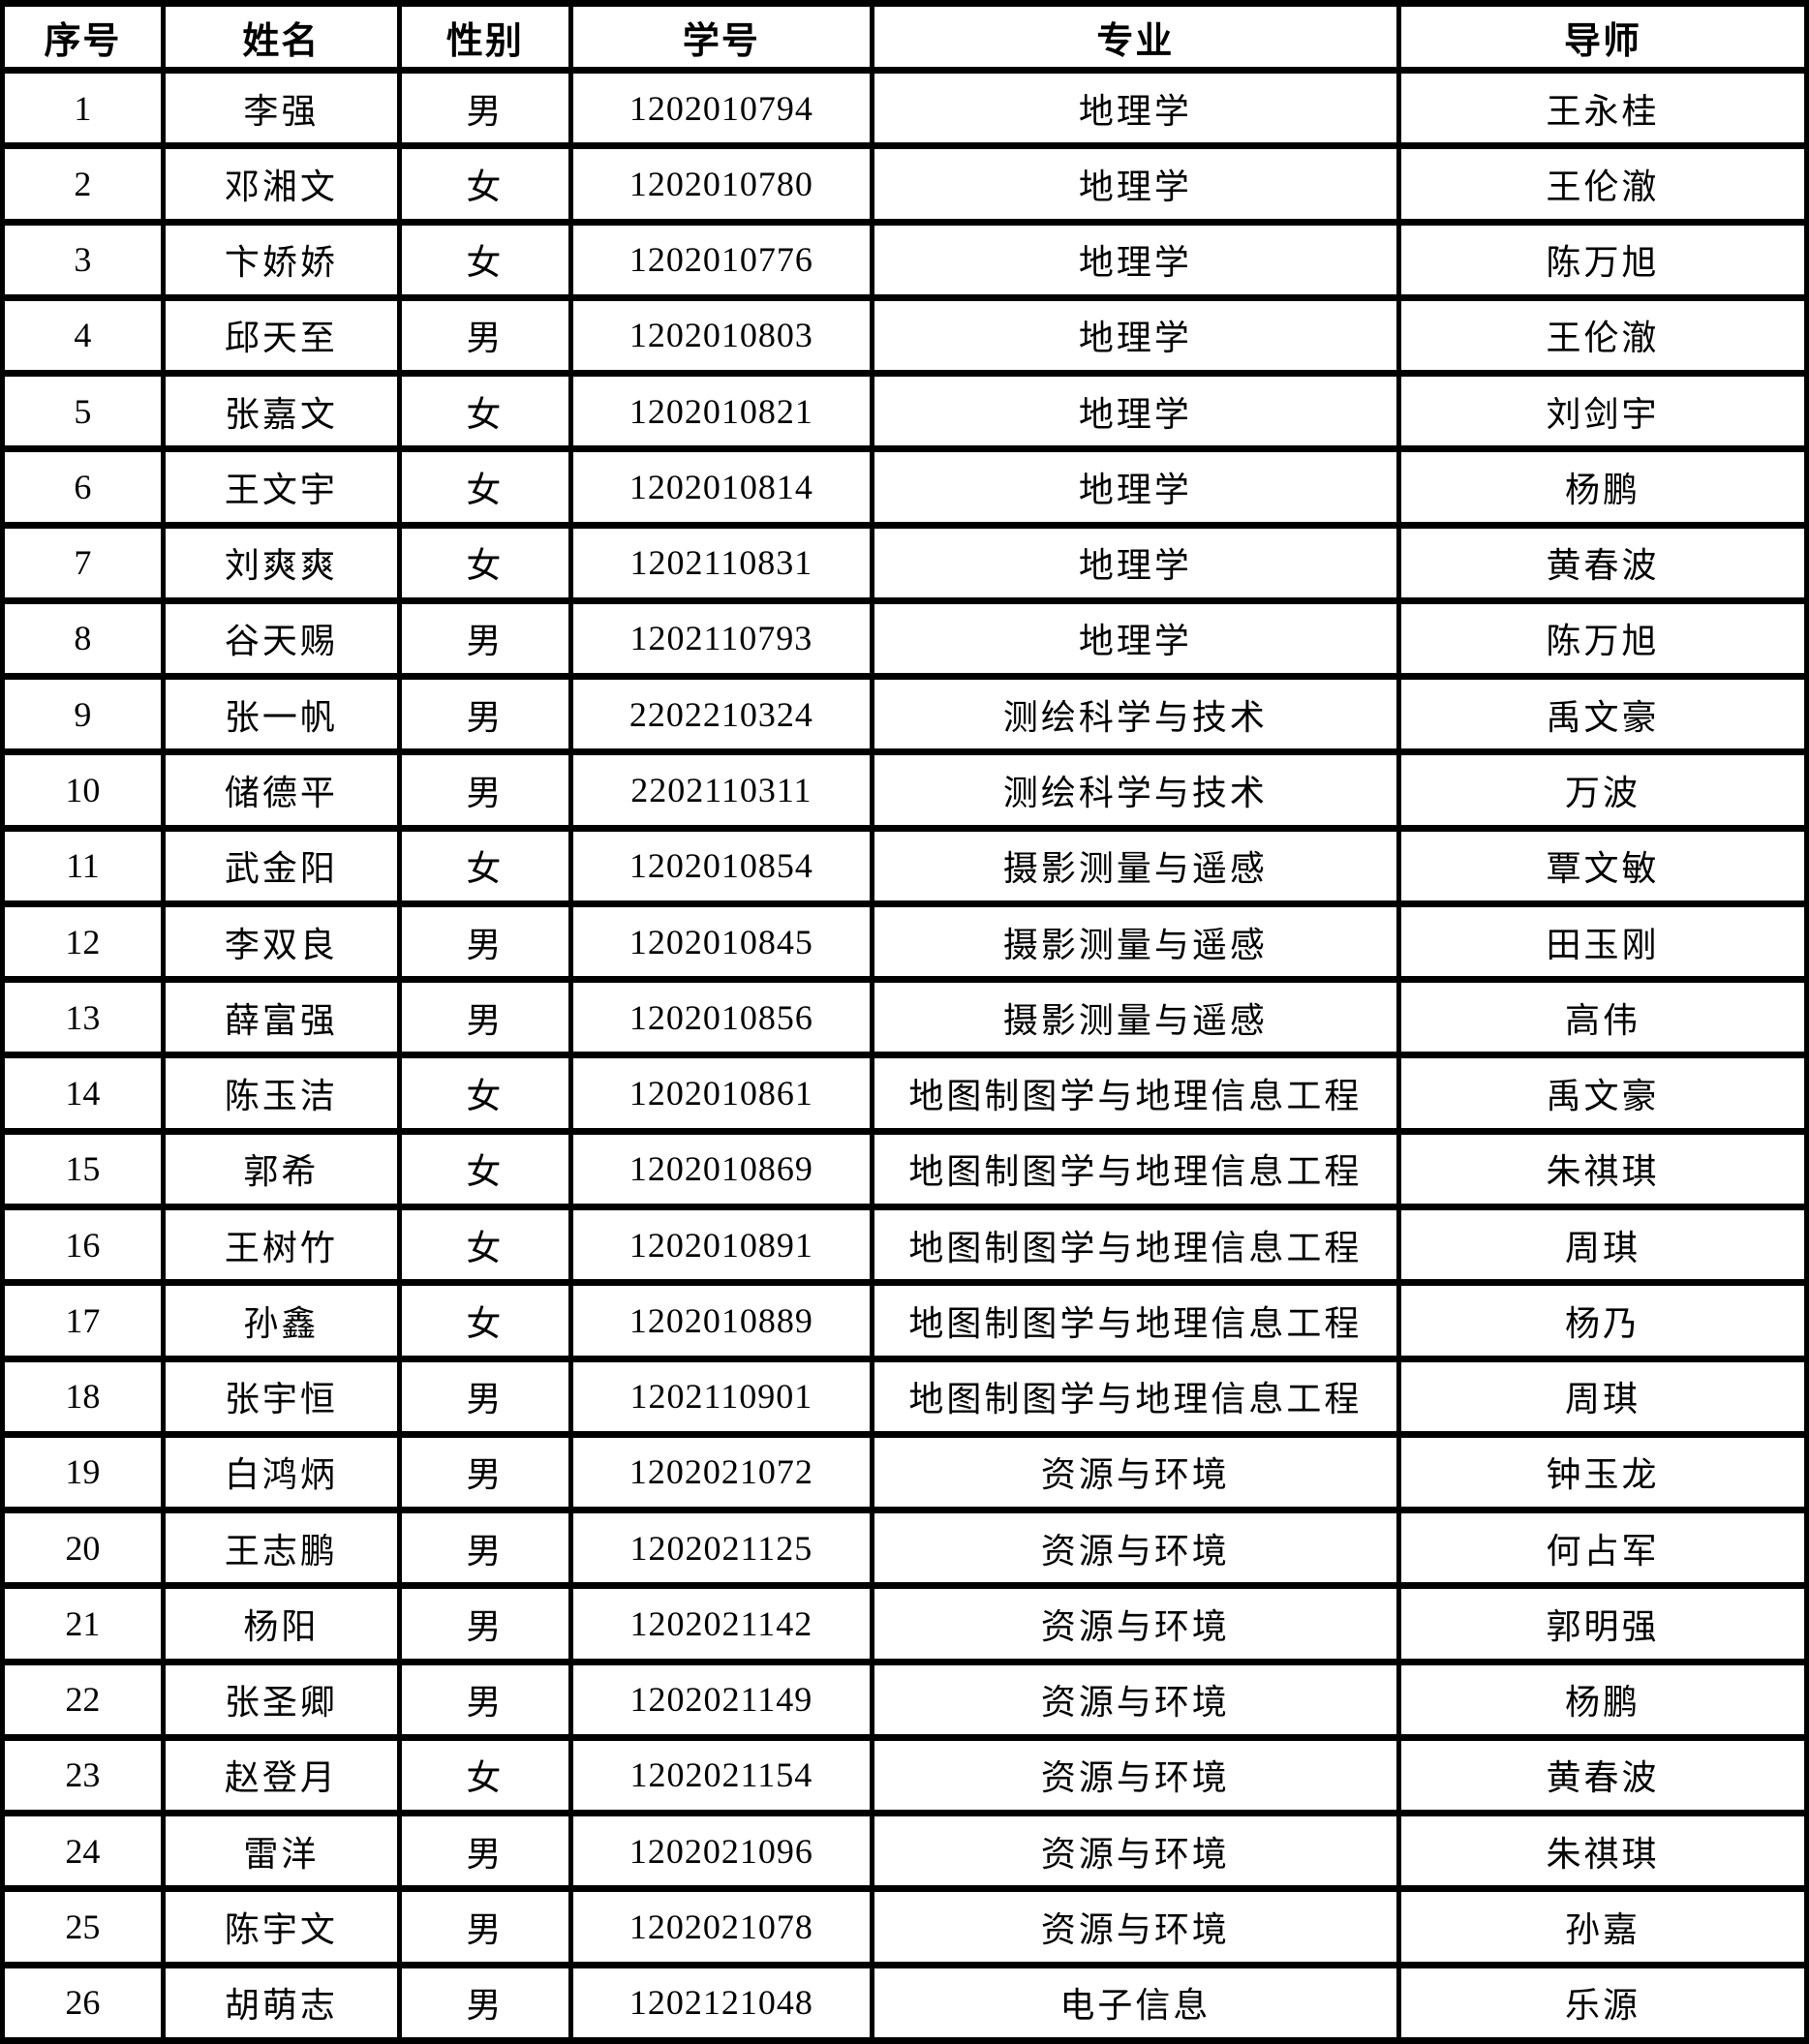  Describe the element at coordinates (720, 790) in the screenshot. I see `table-cell: 2202110311` at that location.